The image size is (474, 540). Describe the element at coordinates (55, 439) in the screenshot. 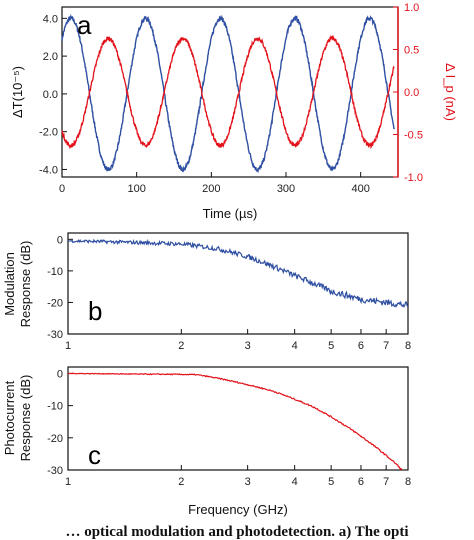

I see `panel-c-ytick-label: -20` at that location.